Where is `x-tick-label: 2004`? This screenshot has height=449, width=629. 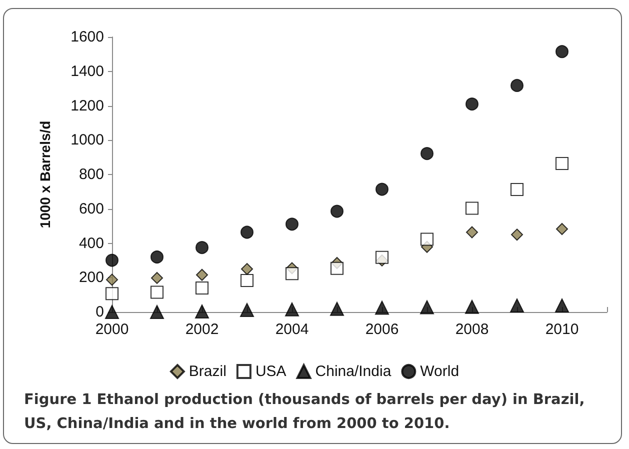
x-tick-label: 2004 is located at coordinates (292, 329).